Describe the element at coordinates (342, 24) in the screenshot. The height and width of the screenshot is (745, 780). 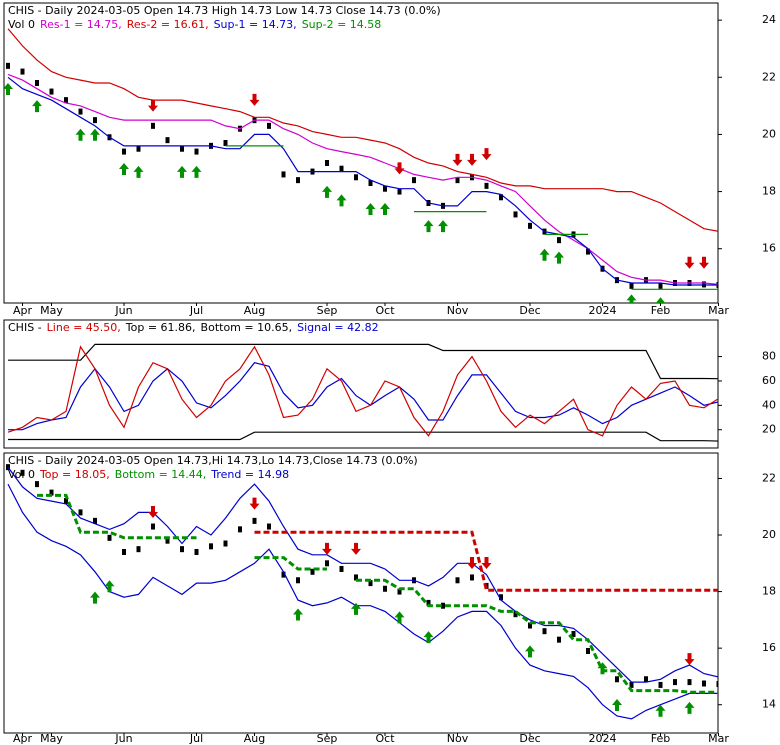
I see `header-item: Sup-2 = 14.58` at that location.